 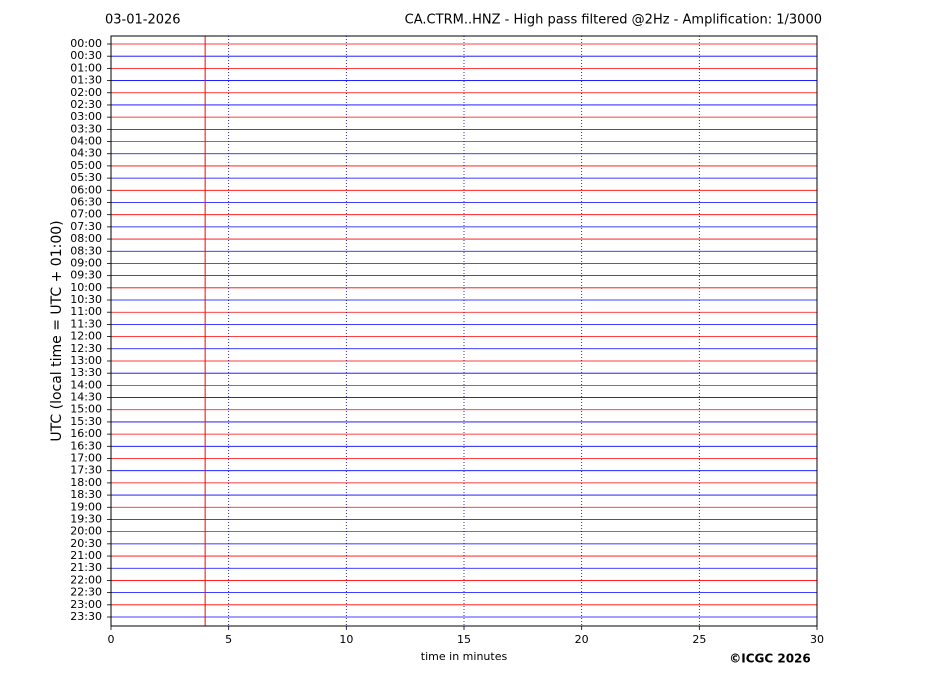 I want to click on y-tick-label: 15:30, so click(x=86, y=421).